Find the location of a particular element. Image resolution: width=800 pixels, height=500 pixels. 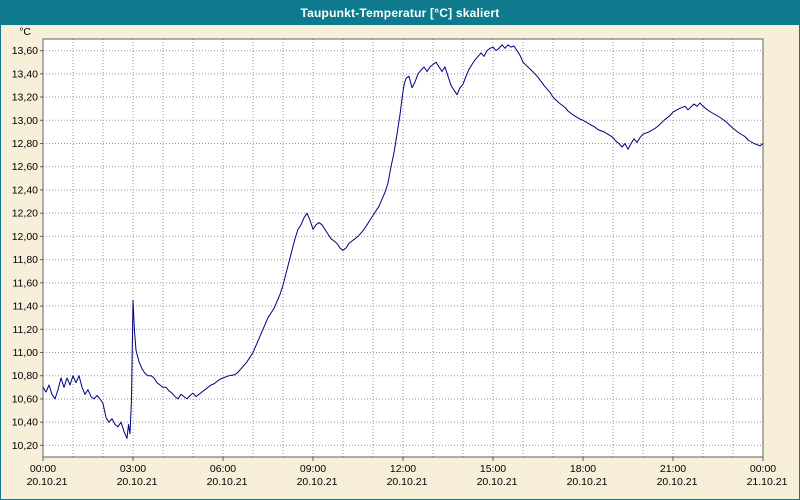

x-tick-time-label: 03:00 is located at coordinates (133, 469).